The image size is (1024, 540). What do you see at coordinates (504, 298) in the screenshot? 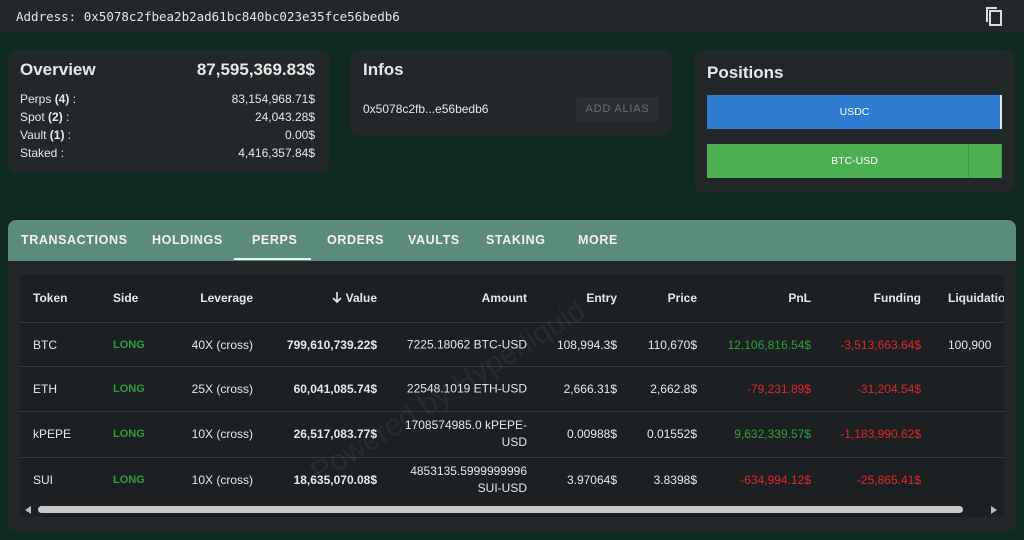
I see `column-header: Amount` at bounding box center [504, 298].